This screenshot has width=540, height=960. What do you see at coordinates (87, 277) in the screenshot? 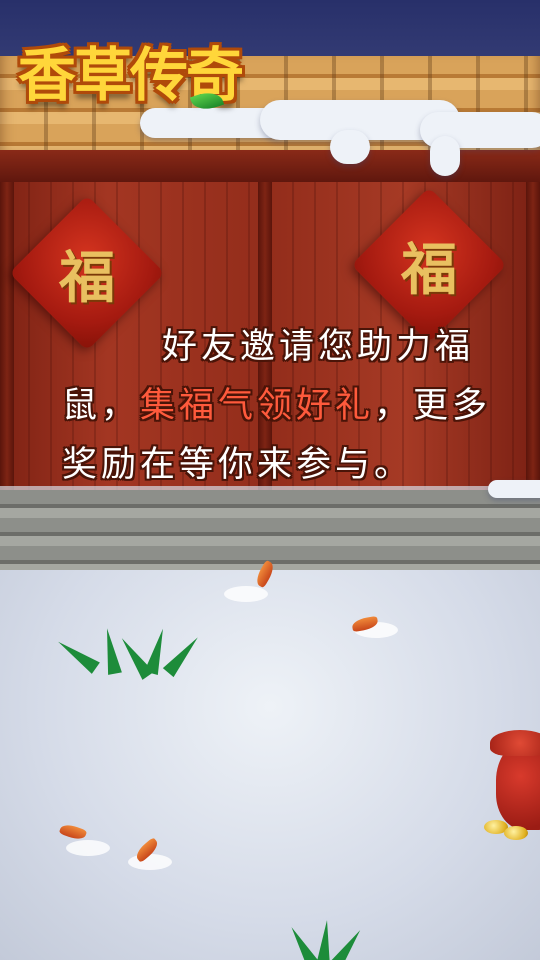
I see `fu-character-left: 福` at bounding box center [87, 277].